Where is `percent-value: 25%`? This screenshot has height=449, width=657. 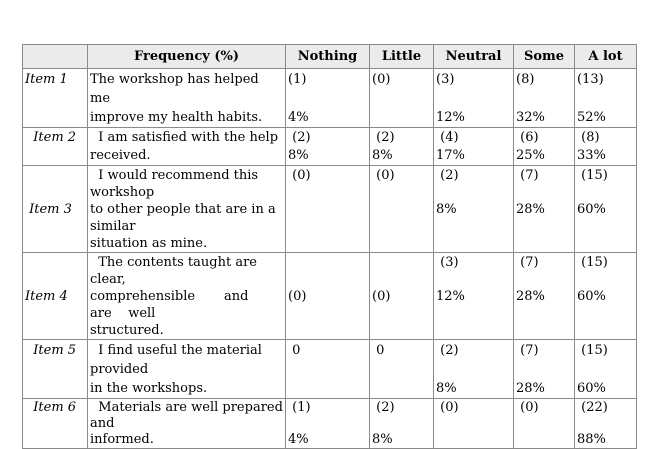 percent-value: 25% is located at coordinates (530, 155).